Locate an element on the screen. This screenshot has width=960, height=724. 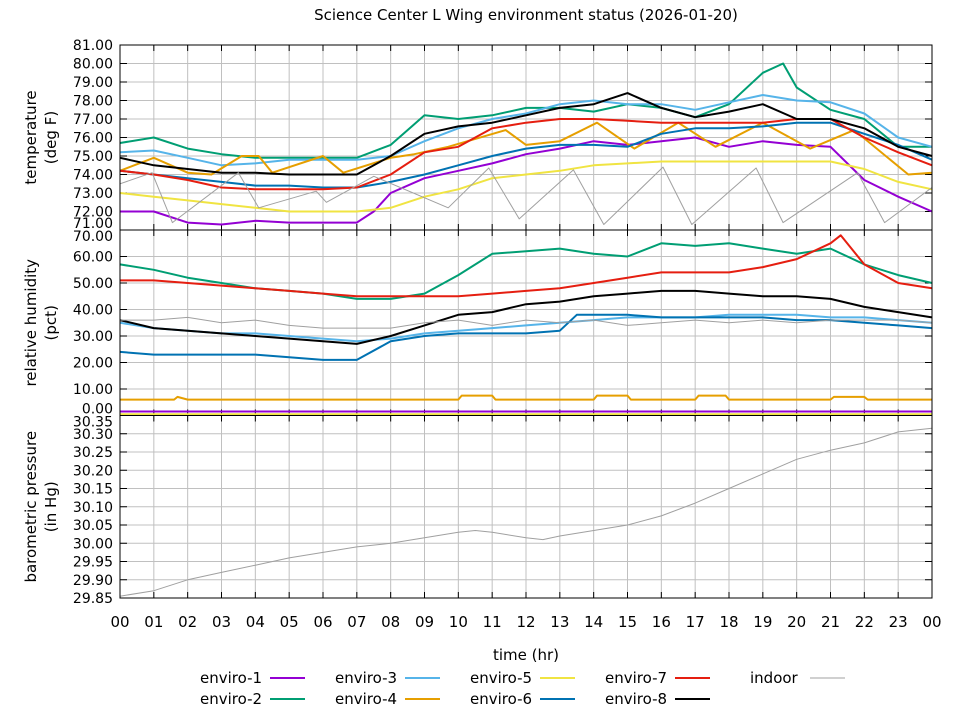
legend-item-indoor: indoor is located at coordinates (797, 678).